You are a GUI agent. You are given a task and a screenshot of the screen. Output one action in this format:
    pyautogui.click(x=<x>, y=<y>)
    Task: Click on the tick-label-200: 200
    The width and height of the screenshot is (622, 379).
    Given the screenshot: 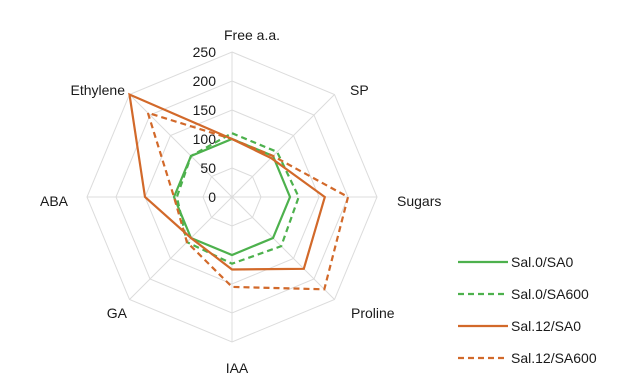 What is the action you would take?
    pyautogui.click(x=205, y=81)
    